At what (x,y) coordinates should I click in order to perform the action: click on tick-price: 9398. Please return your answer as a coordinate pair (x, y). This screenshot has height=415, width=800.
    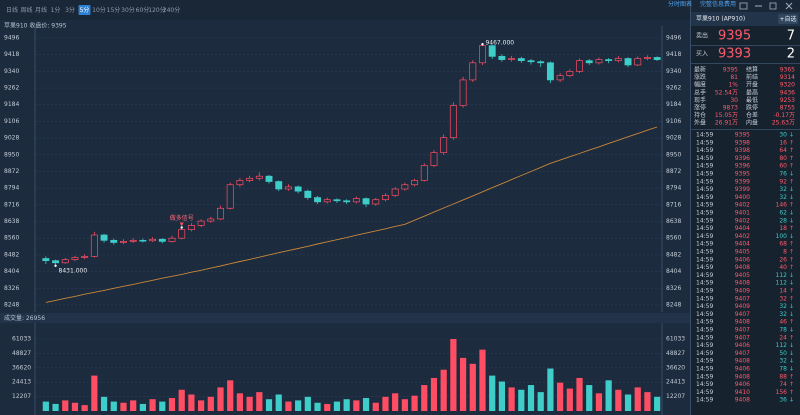
    Looking at the image, I should click on (742, 142).